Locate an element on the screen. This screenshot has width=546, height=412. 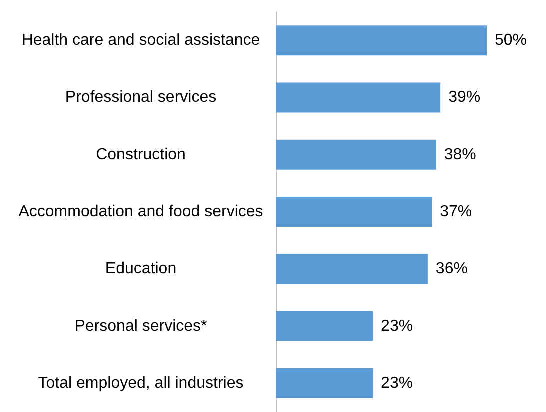
data-label: 50% is located at coordinates (511, 41).